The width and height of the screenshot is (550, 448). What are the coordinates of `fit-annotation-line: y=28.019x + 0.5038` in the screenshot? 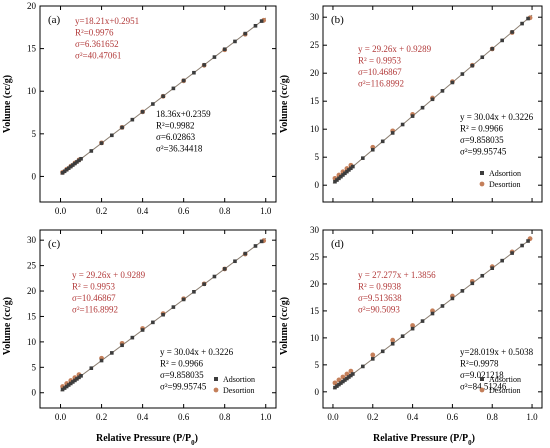 It's located at (497, 352).